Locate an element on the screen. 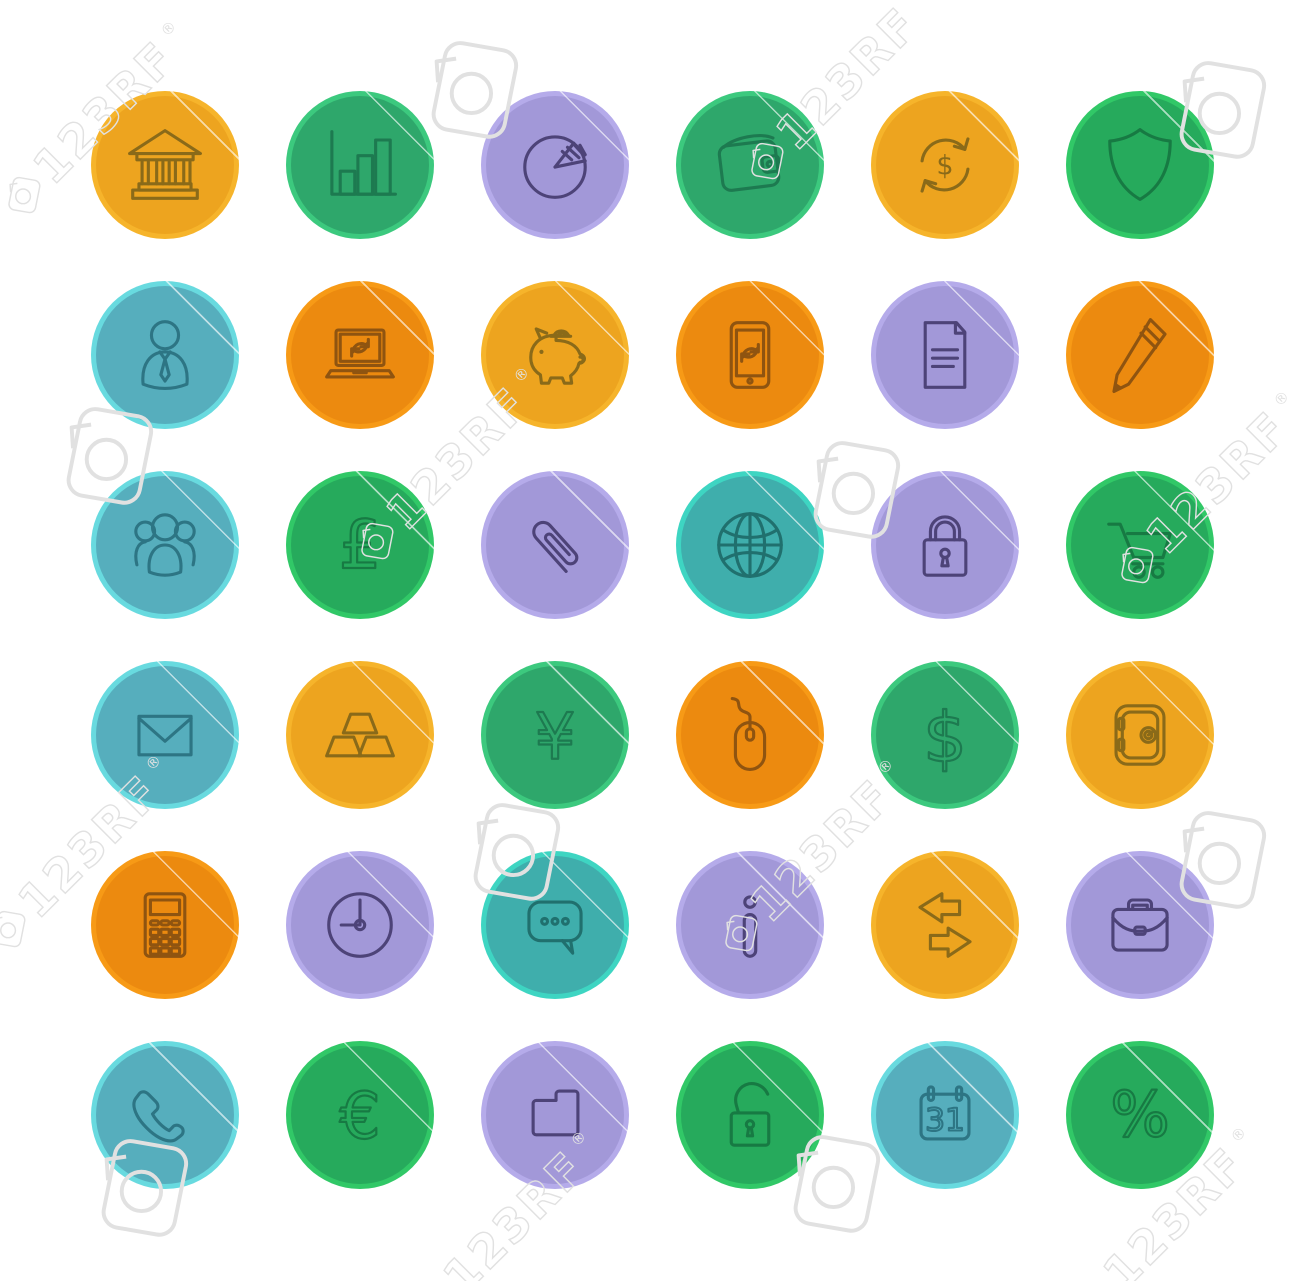 The height and width of the screenshot is (1281, 1300). icon-clock-circle is located at coordinates (360, 925).